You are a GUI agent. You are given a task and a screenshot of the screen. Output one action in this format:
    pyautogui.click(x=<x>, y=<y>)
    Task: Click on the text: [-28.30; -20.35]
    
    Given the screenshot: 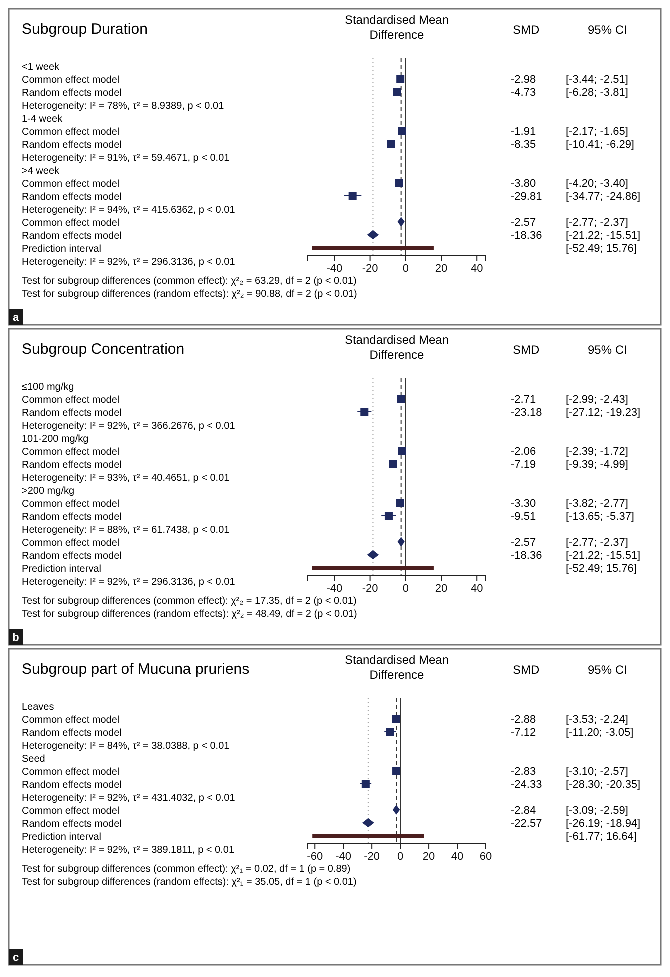 What is the action you would take?
    pyautogui.click(x=603, y=785)
    